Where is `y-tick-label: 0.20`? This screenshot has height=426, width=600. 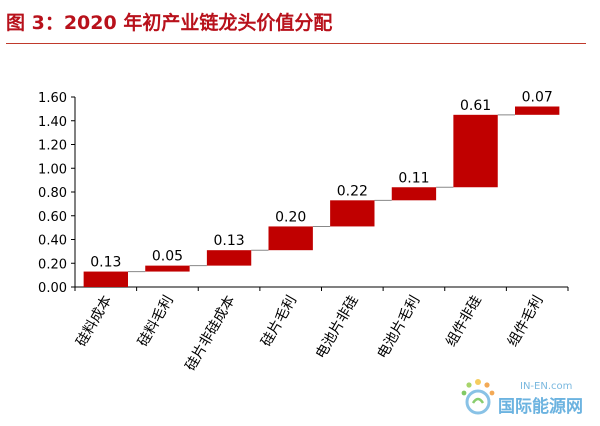 y-tick-label: 0.20 is located at coordinates (52, 264).